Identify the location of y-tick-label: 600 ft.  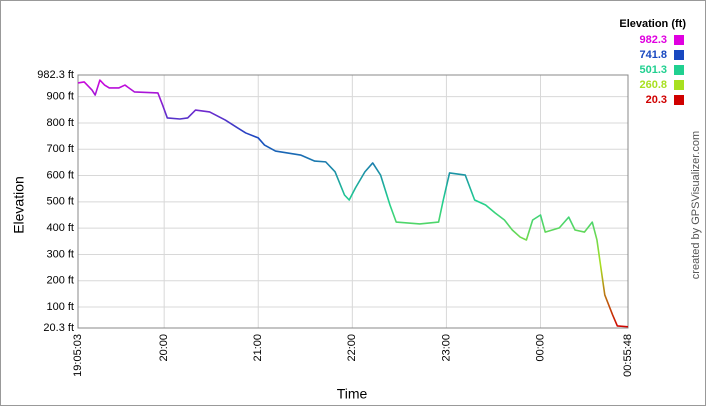
(60, 175).